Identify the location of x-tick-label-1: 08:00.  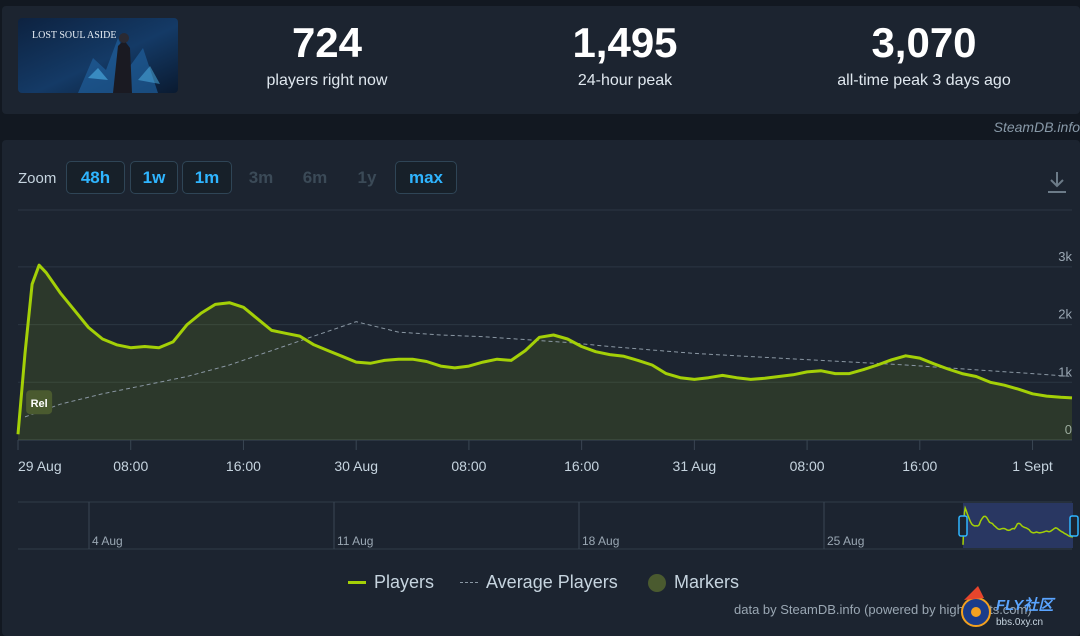
(130, 466).